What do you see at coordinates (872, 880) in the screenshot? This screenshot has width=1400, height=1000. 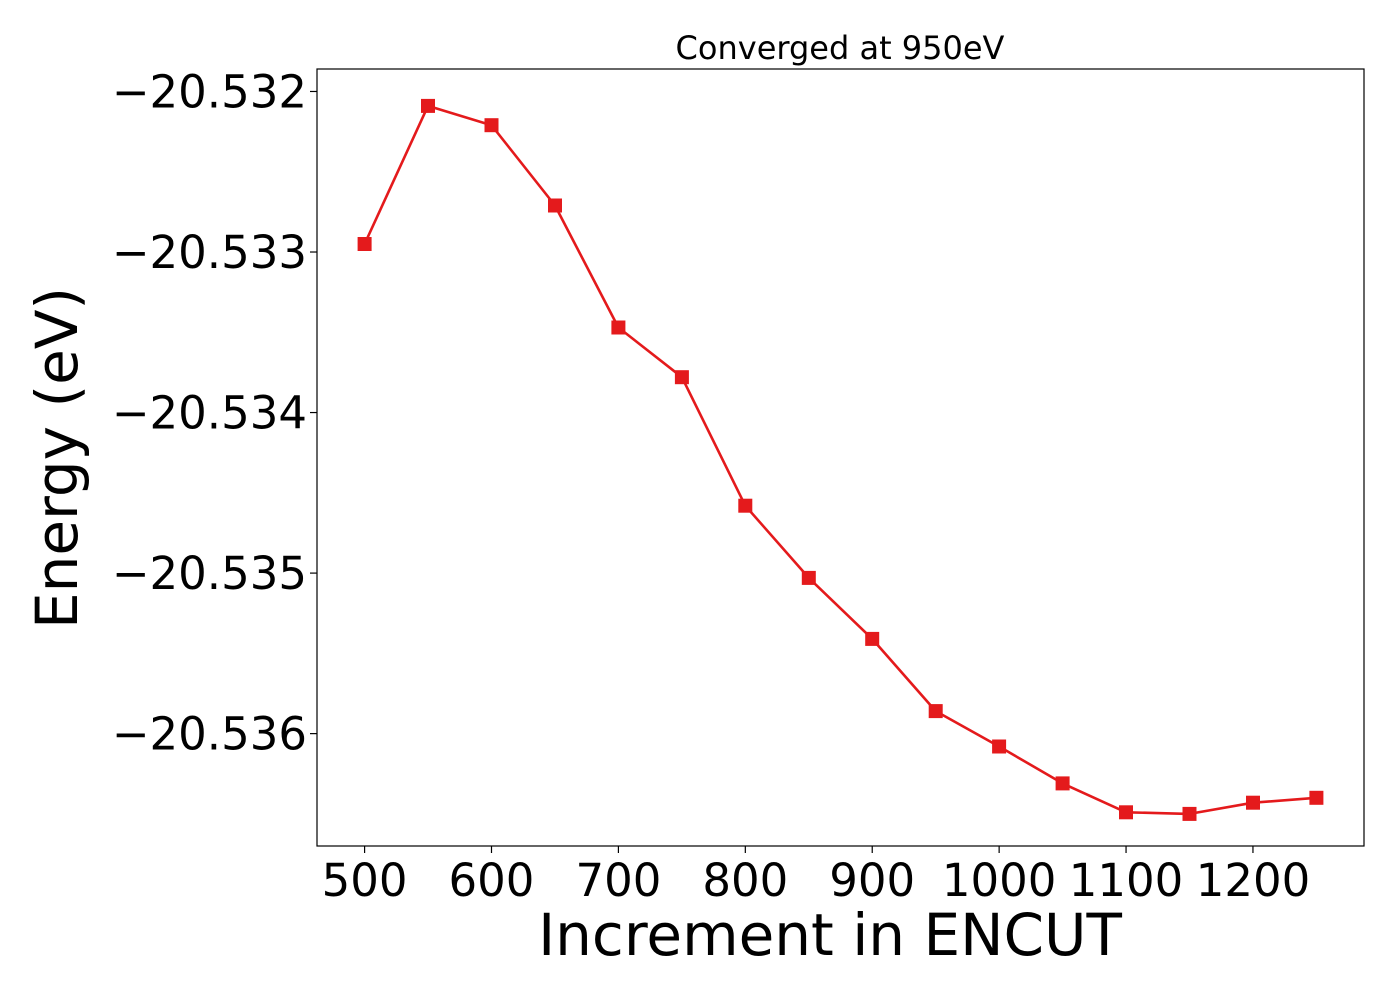 I see `x-tick-label: 900` at bounding box center [872, 880].